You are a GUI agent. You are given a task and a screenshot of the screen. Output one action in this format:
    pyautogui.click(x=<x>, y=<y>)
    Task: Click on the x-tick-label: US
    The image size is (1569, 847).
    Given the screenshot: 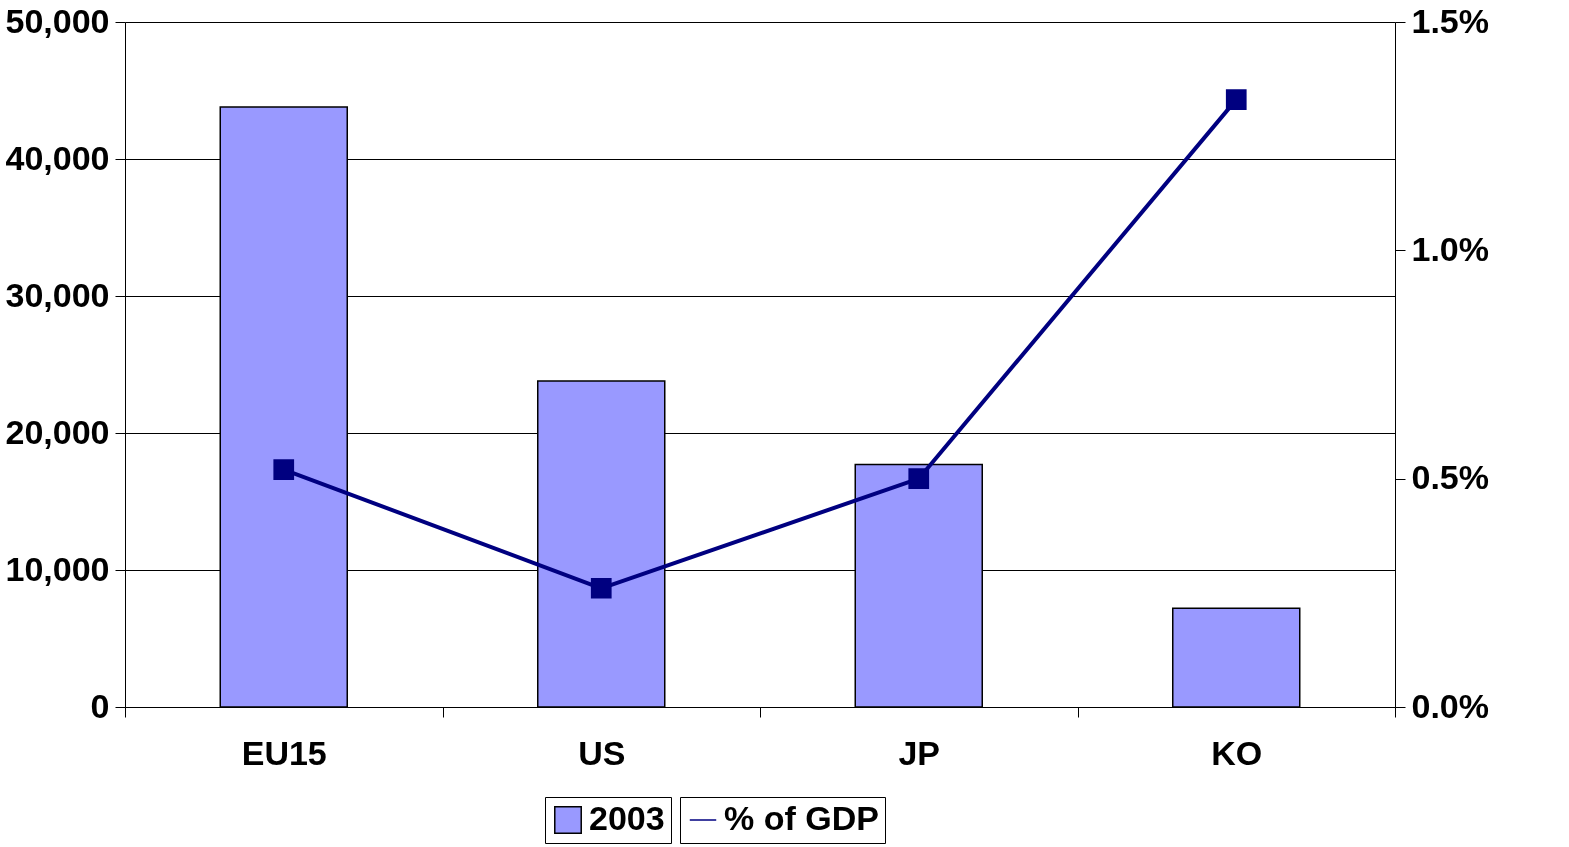 What is the action you would take?
    pyautogui.click(x=602, y=752)
    